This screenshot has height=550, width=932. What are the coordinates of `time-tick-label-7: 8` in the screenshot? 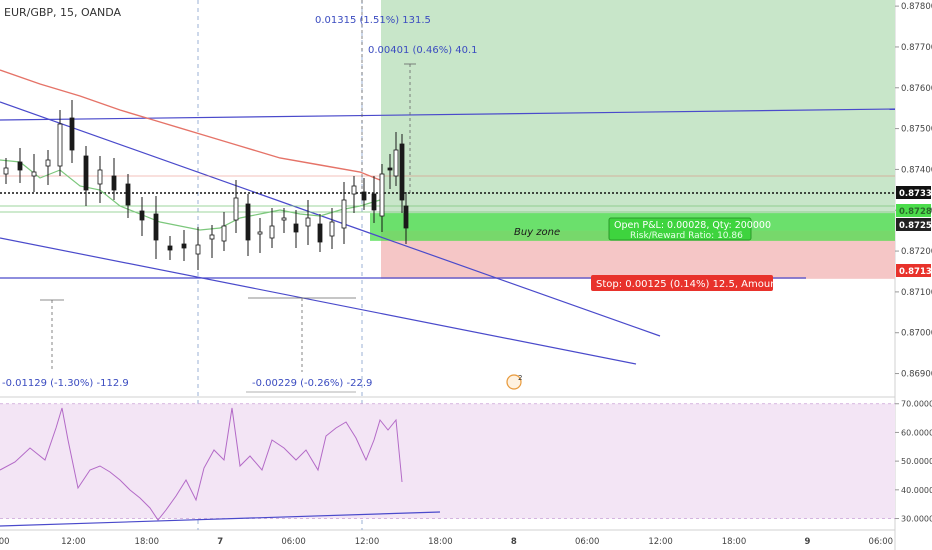 It's located at (514, 542).